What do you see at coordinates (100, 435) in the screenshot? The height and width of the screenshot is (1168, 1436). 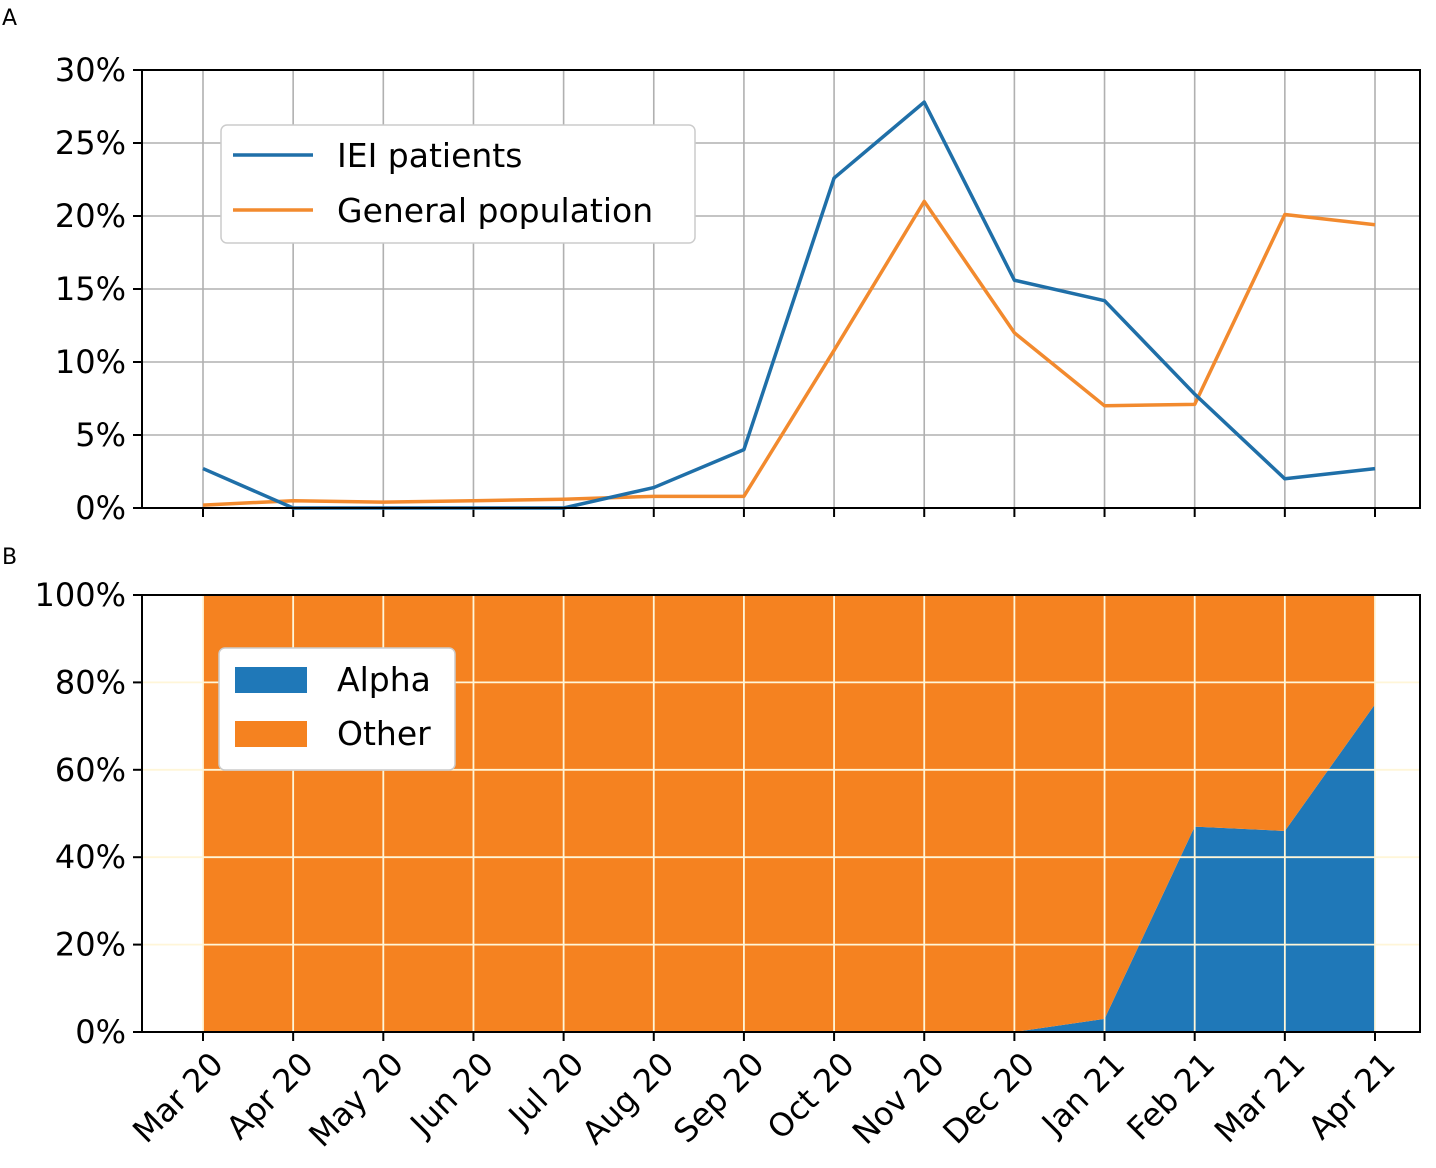 I see `y-tick-label: 5%` at bounding box center [100, 435].